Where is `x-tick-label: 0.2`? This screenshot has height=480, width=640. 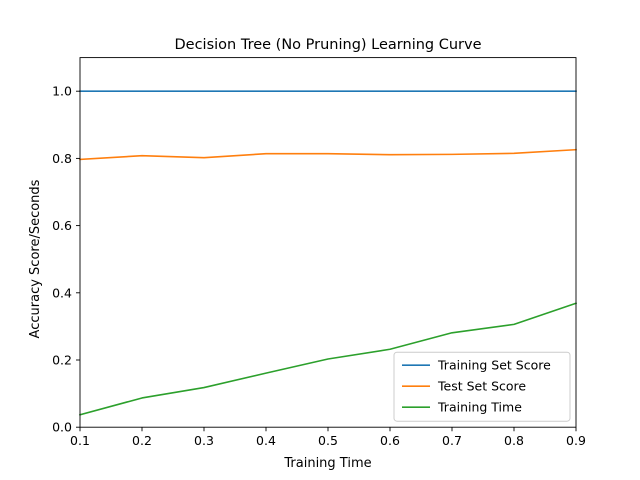 x-tick-label: 0.2 is located at coordinates (142, 440).